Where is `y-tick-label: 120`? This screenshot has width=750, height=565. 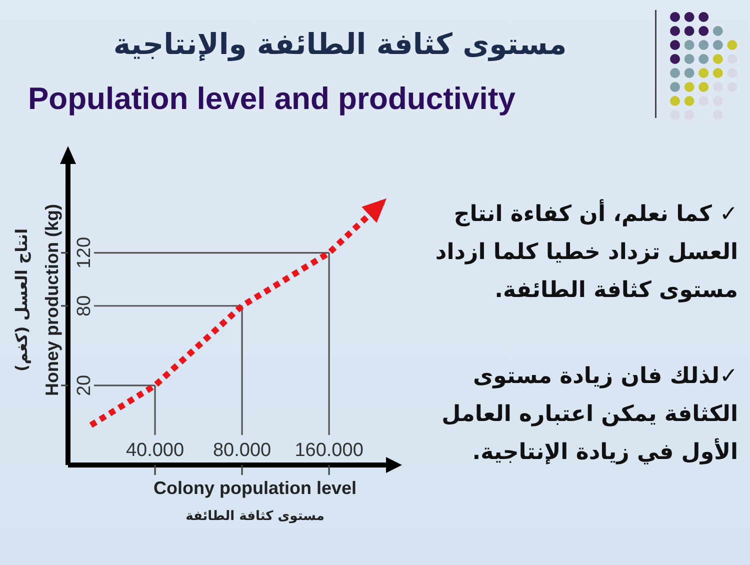 y-tick-label: 120 is located at coordinates (84, 252).